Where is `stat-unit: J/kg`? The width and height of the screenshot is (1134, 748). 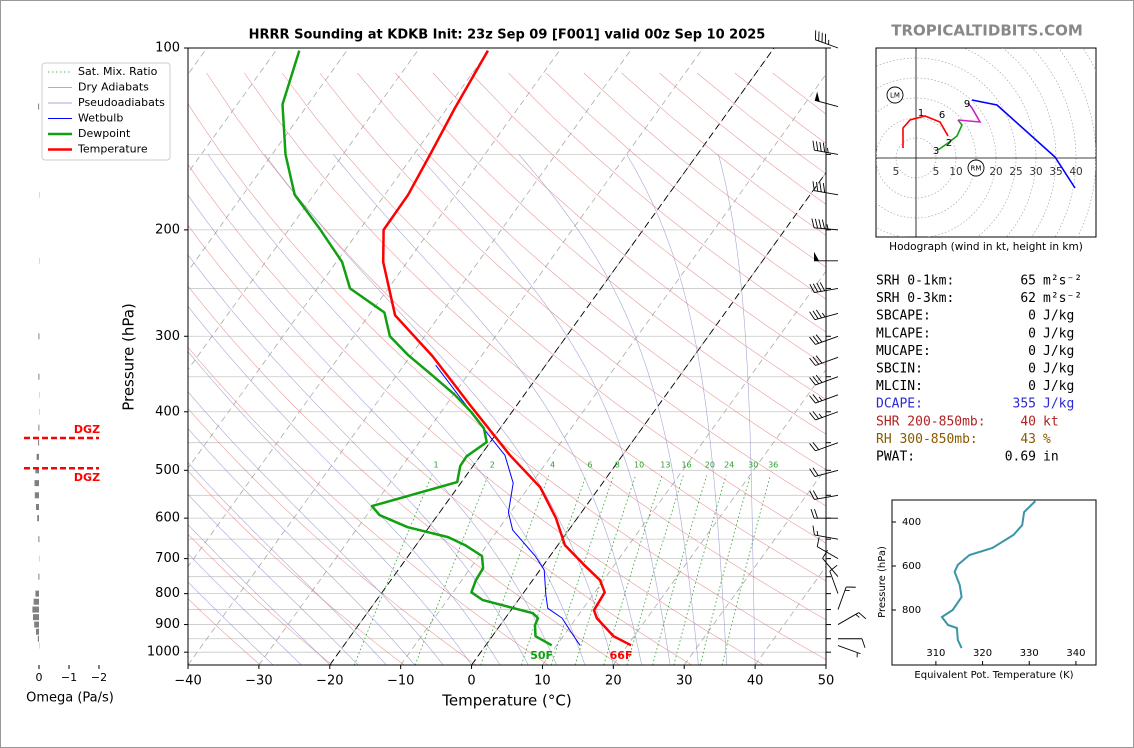 stat-unit: J/kg is located at coordinates (1058, 333).